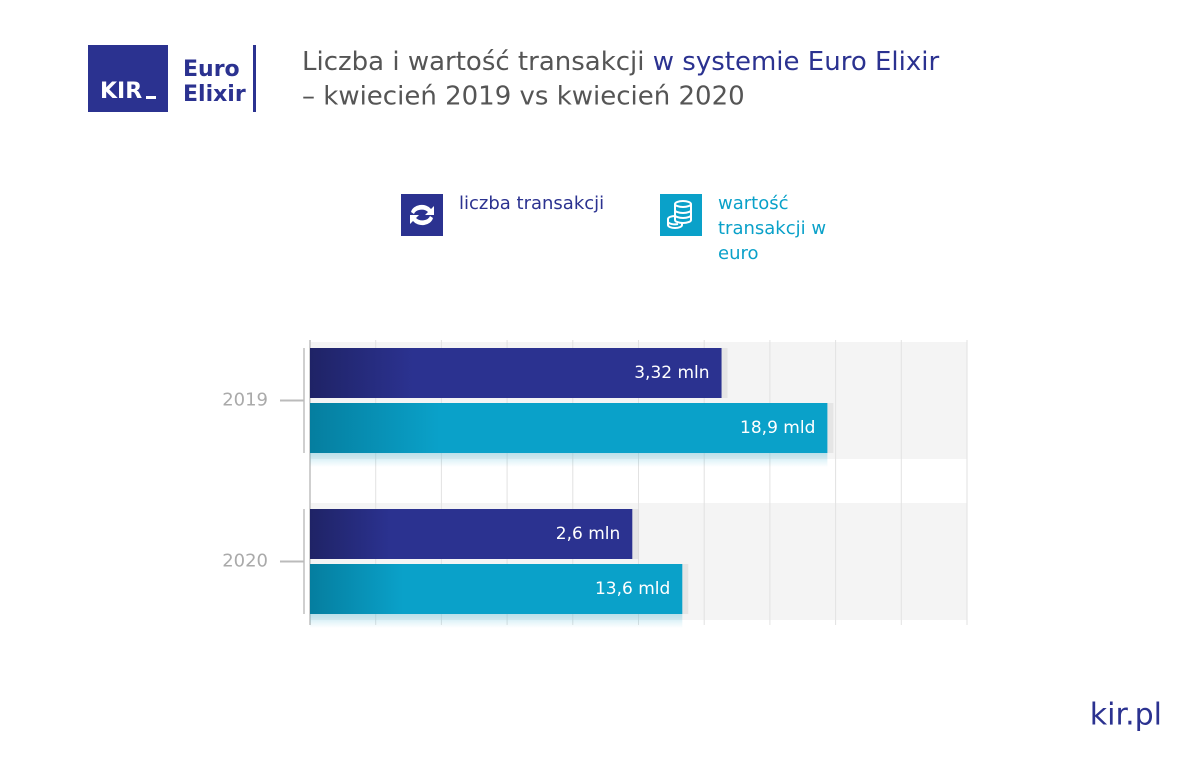 This screenshot has height=760, width=1200. What do you see at coordinates (211, 69) in the screenshot?
I see `logo-text: Euro` at bounding box center [211, 69].